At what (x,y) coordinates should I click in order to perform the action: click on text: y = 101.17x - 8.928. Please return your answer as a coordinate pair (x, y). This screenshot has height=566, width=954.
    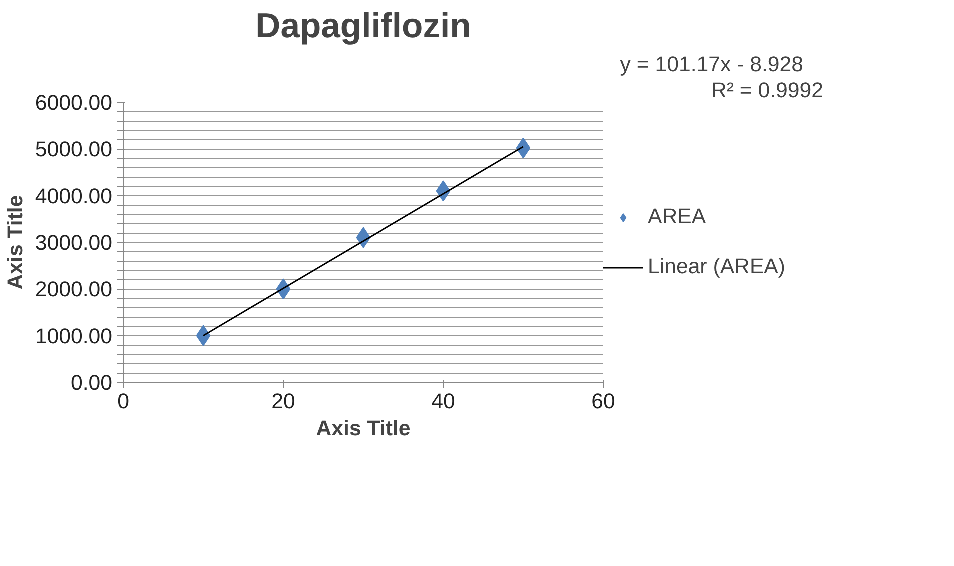
    Looking at the image, I should click on (712, 64).